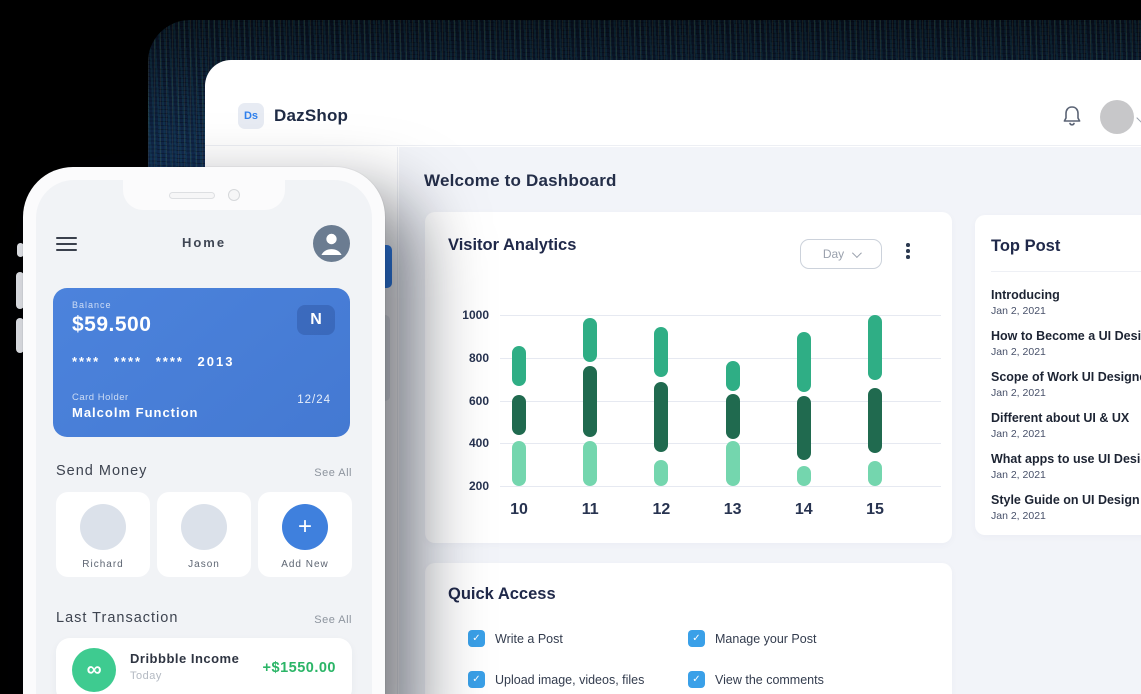 Image resolution: width=1141 pixels, height=694 pixels. I want to click on chart-x-labels: 10 11 12 13 14 15, so click(720, 511).